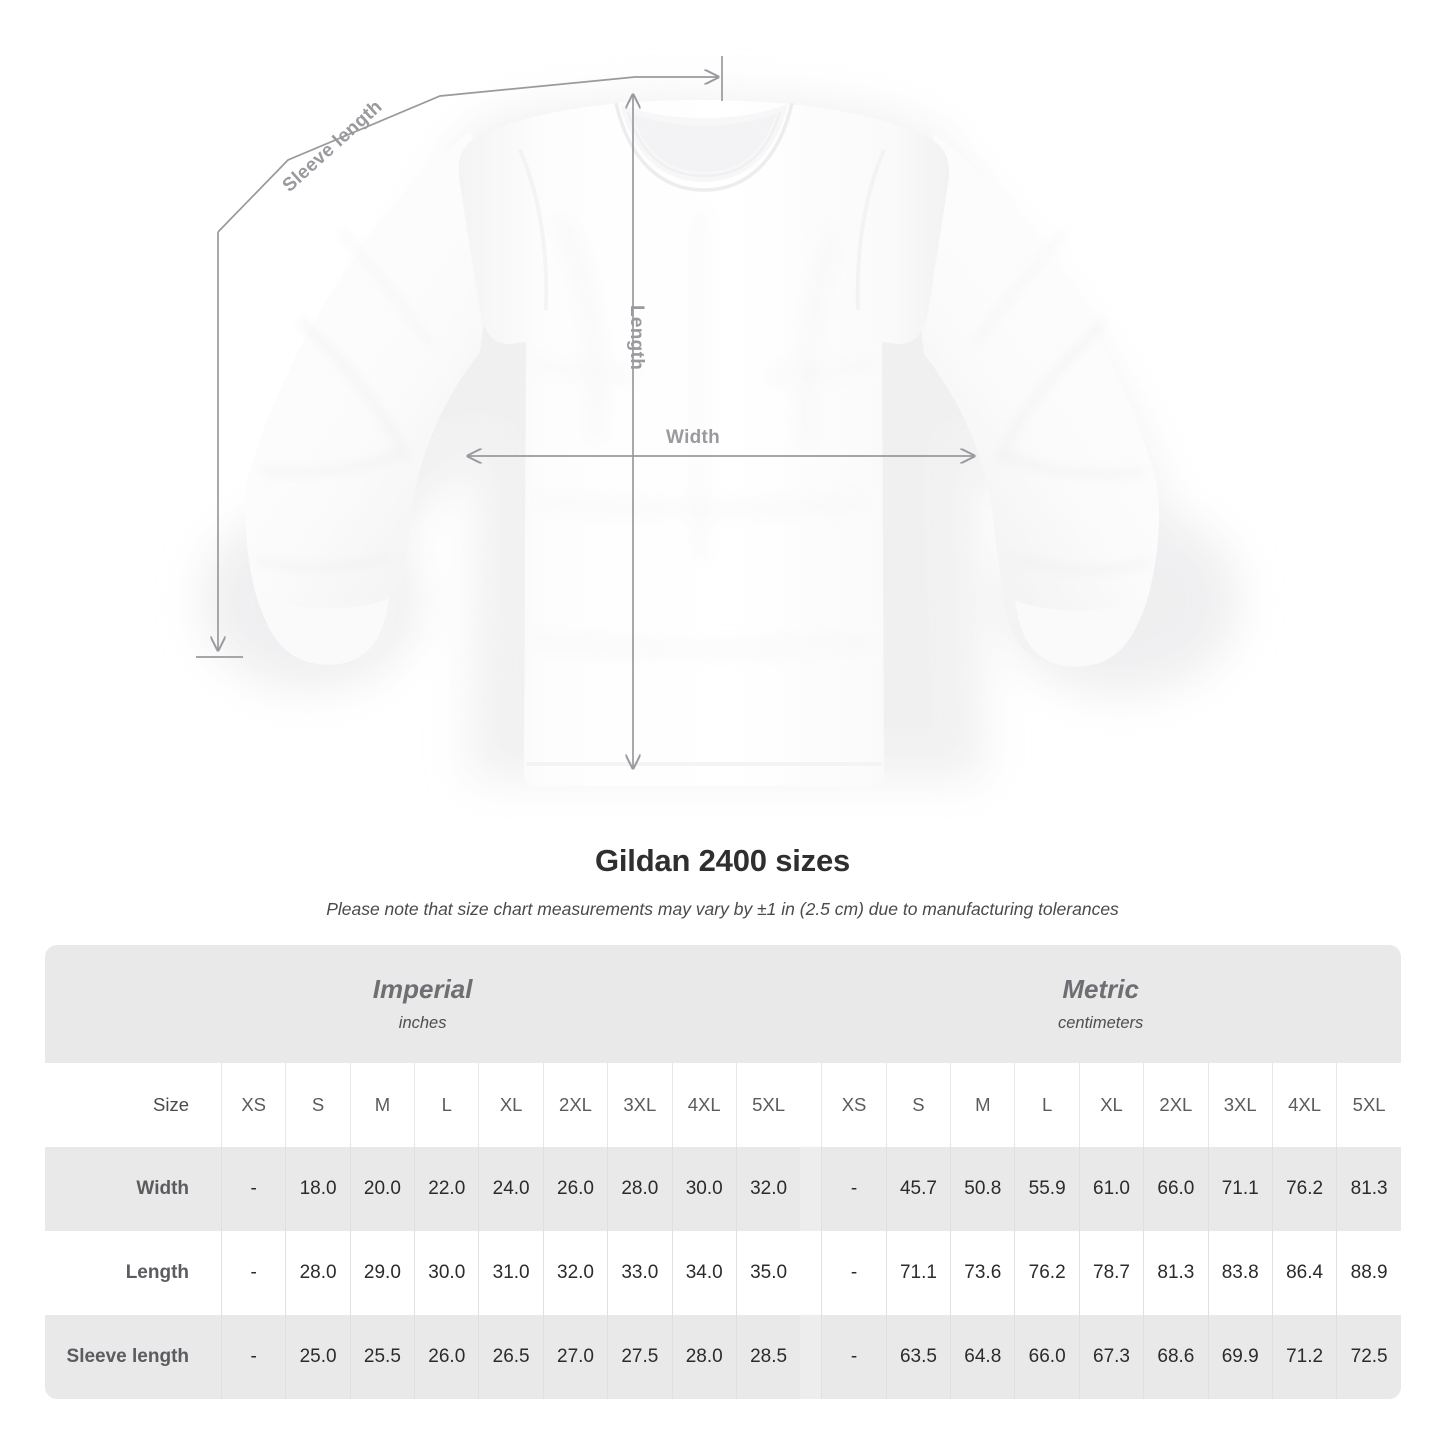 Image resolution: width=1445 pixels, height=1445 pixels. Describe the element at coordinates (1175, 1189) in the screenshot. I see `cell-metric-2xl: 66.0` at that location.